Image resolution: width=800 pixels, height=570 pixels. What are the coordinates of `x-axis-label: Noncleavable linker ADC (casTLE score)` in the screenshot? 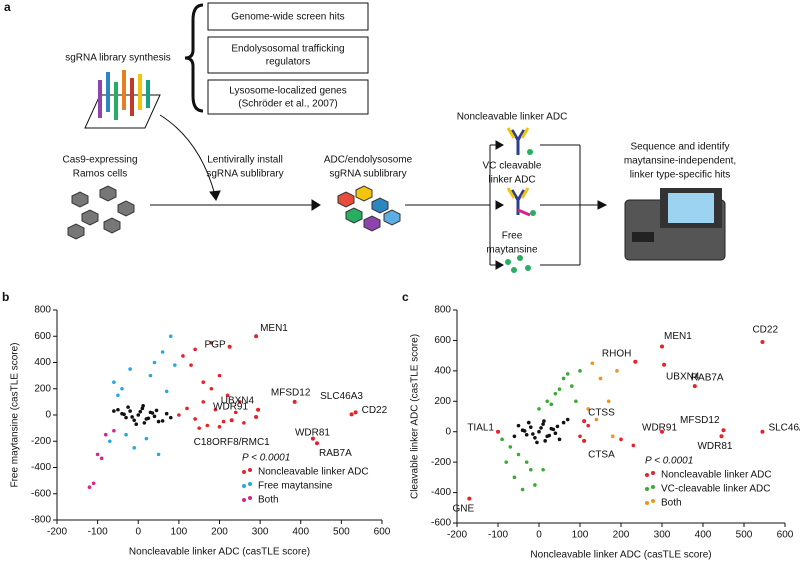 It's located at (219, 552).